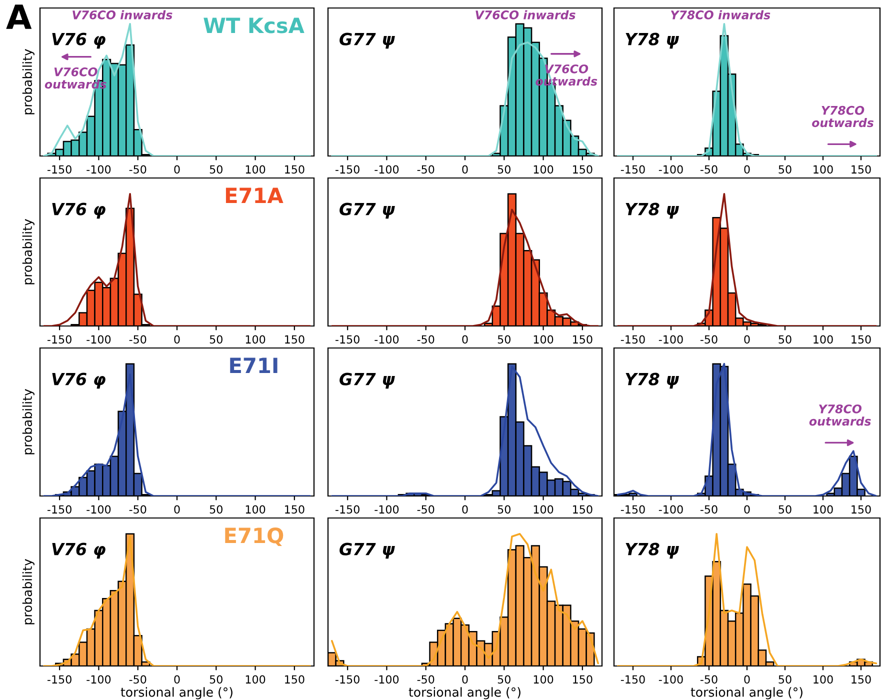 Image resolution: width=887 pixels, height=700 pixels. What do you see at coordinates (254, 537) in the screenshot?
I see `text: E71Q` at bounding box center [254, 537].